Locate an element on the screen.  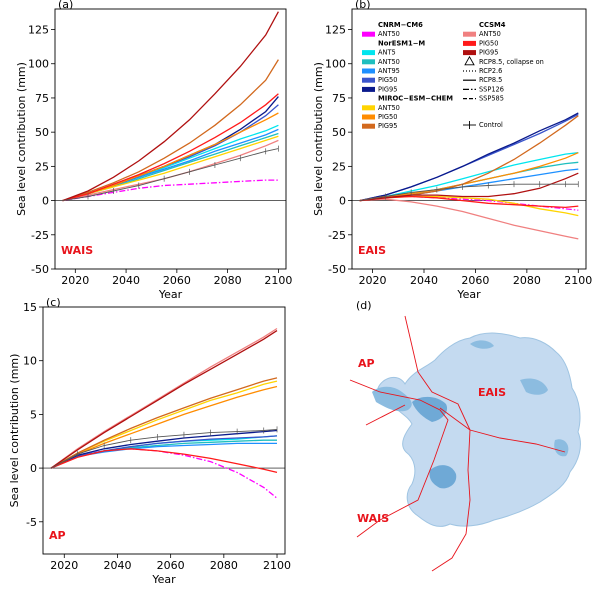
legend-style-label: RCP8.5 is located at coordinates (490, 80).